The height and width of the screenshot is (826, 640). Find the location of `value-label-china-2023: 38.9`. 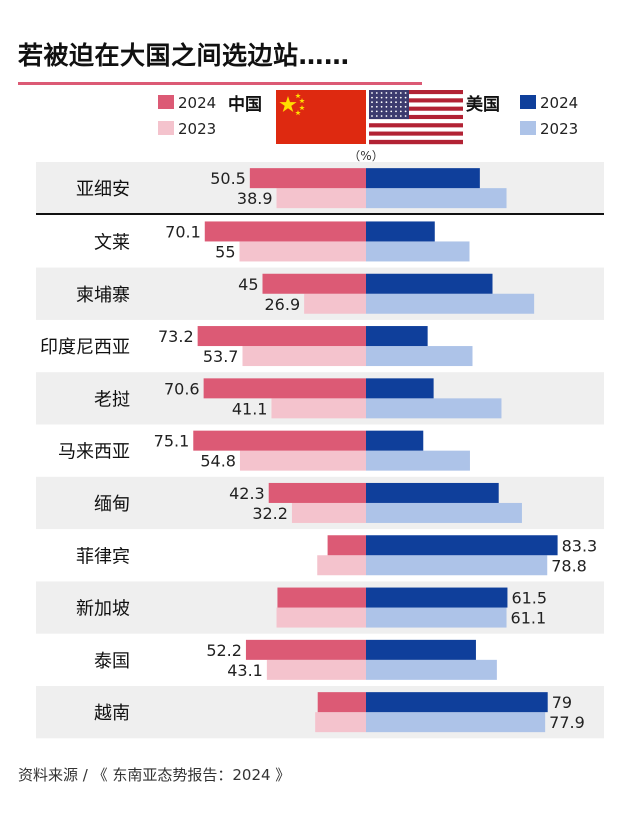

value-label-china-2023: 38.9 is located at coordinates (255, 198).